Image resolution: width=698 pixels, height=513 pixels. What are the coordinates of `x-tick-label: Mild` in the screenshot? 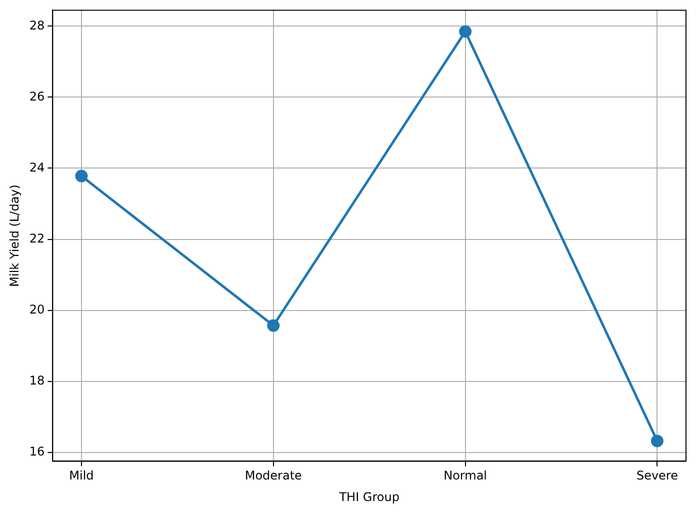 It's located at (81, 475).